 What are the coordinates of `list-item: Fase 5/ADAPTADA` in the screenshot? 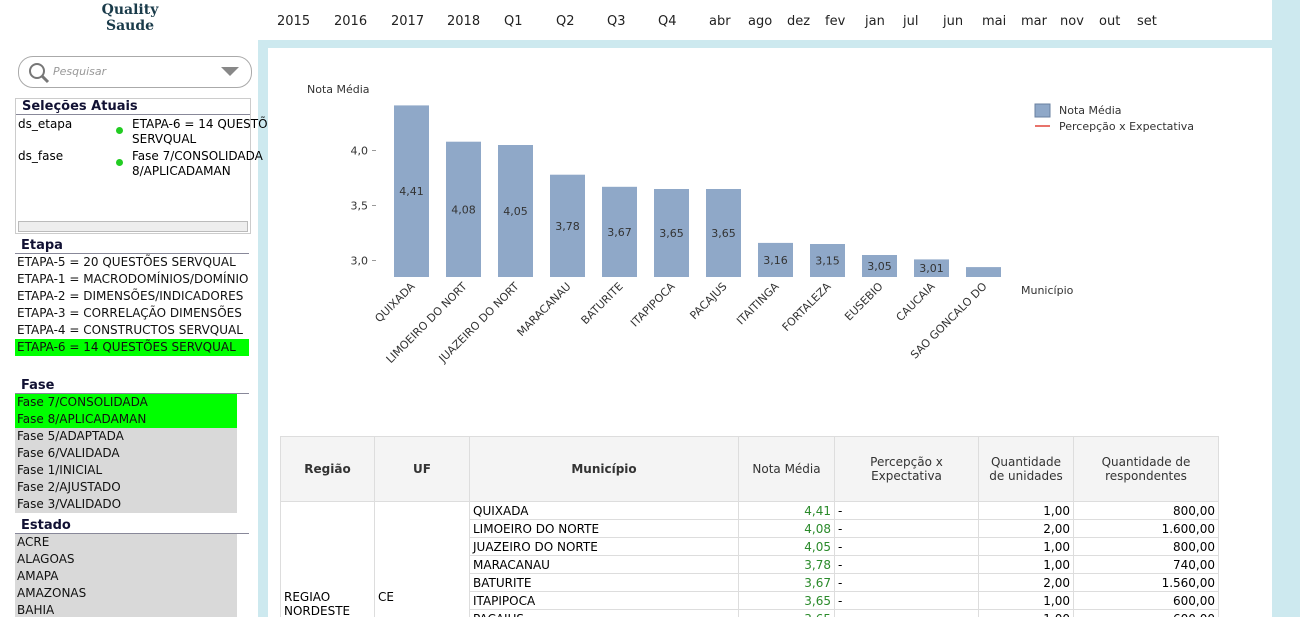 It's located at (126, 436).